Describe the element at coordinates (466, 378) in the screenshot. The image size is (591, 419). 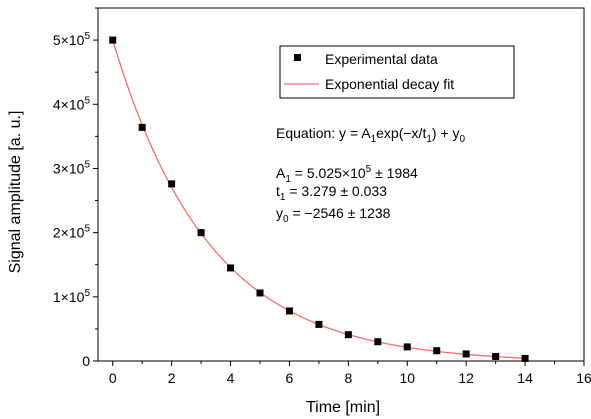
I see `x-tick-label: 12` at that location.